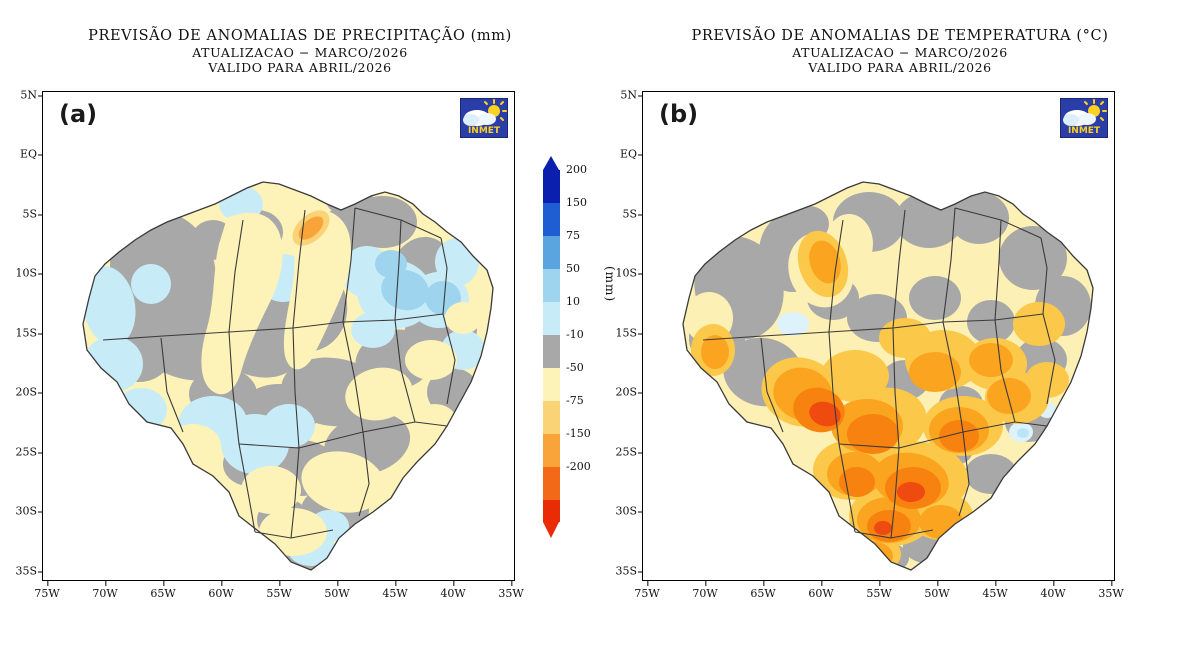 This screenshot has width=1200, height=647. What do you see at coordinates (573, 268) in the screenshot?
I see `colorbar-left-label-3: 50` at bounding box center [573, 268].